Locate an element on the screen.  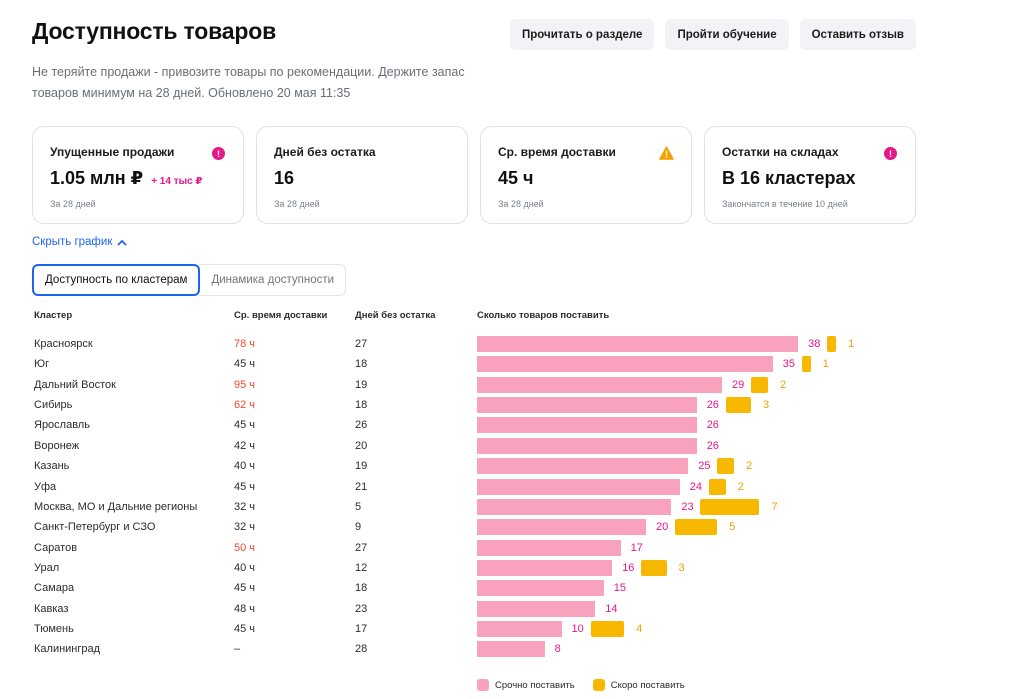
bar-label-urgent: 29 is located at coordinates (738, 384).